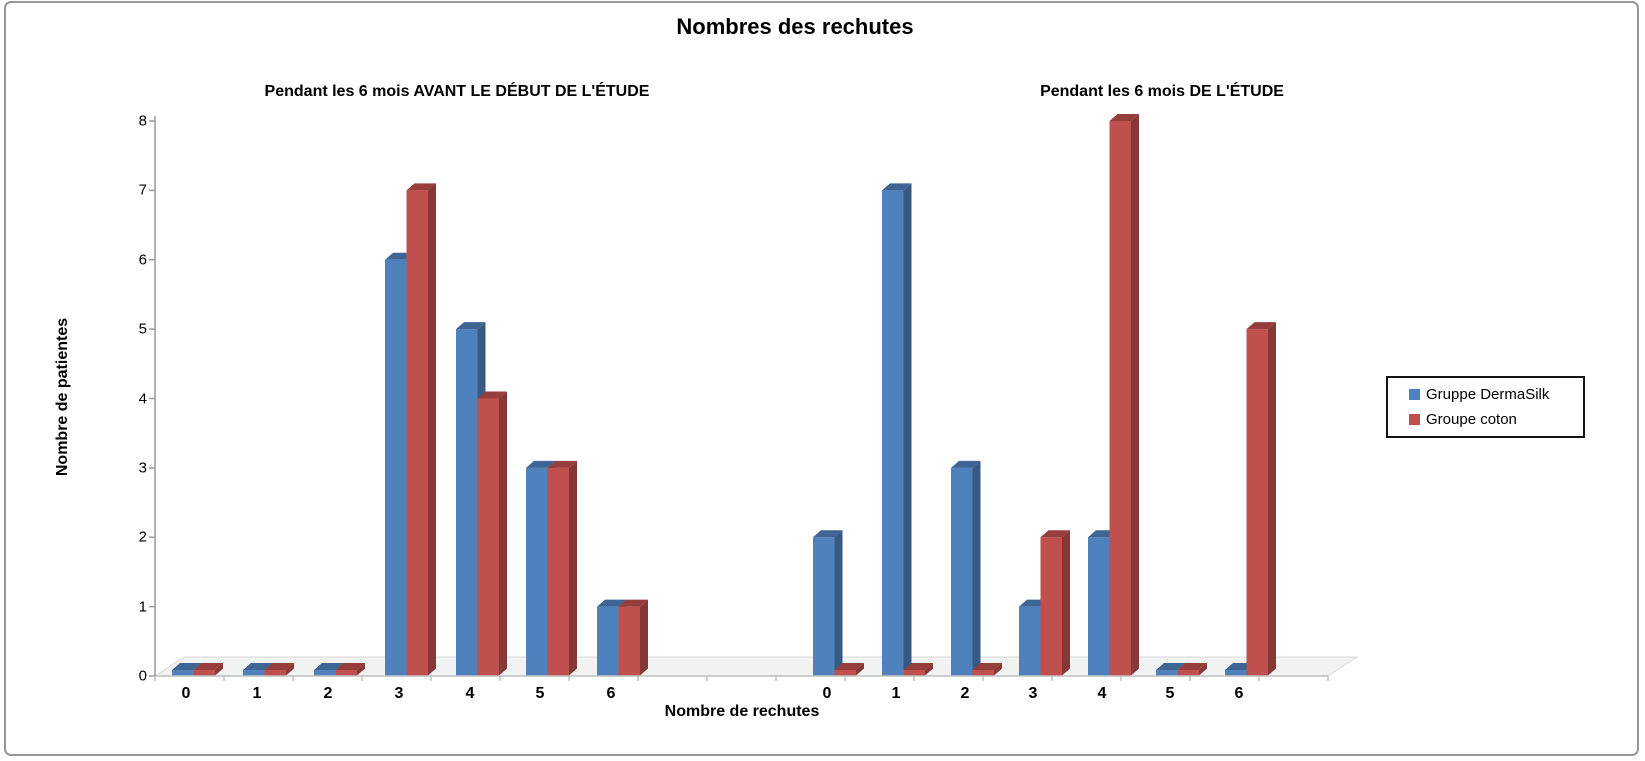 Image resolution: width=1645 pixels, height=761 pixels. Describe the element at coordinates (350, 669) in the screenshot. I see `bar-group1-cat2-series2` at that location.